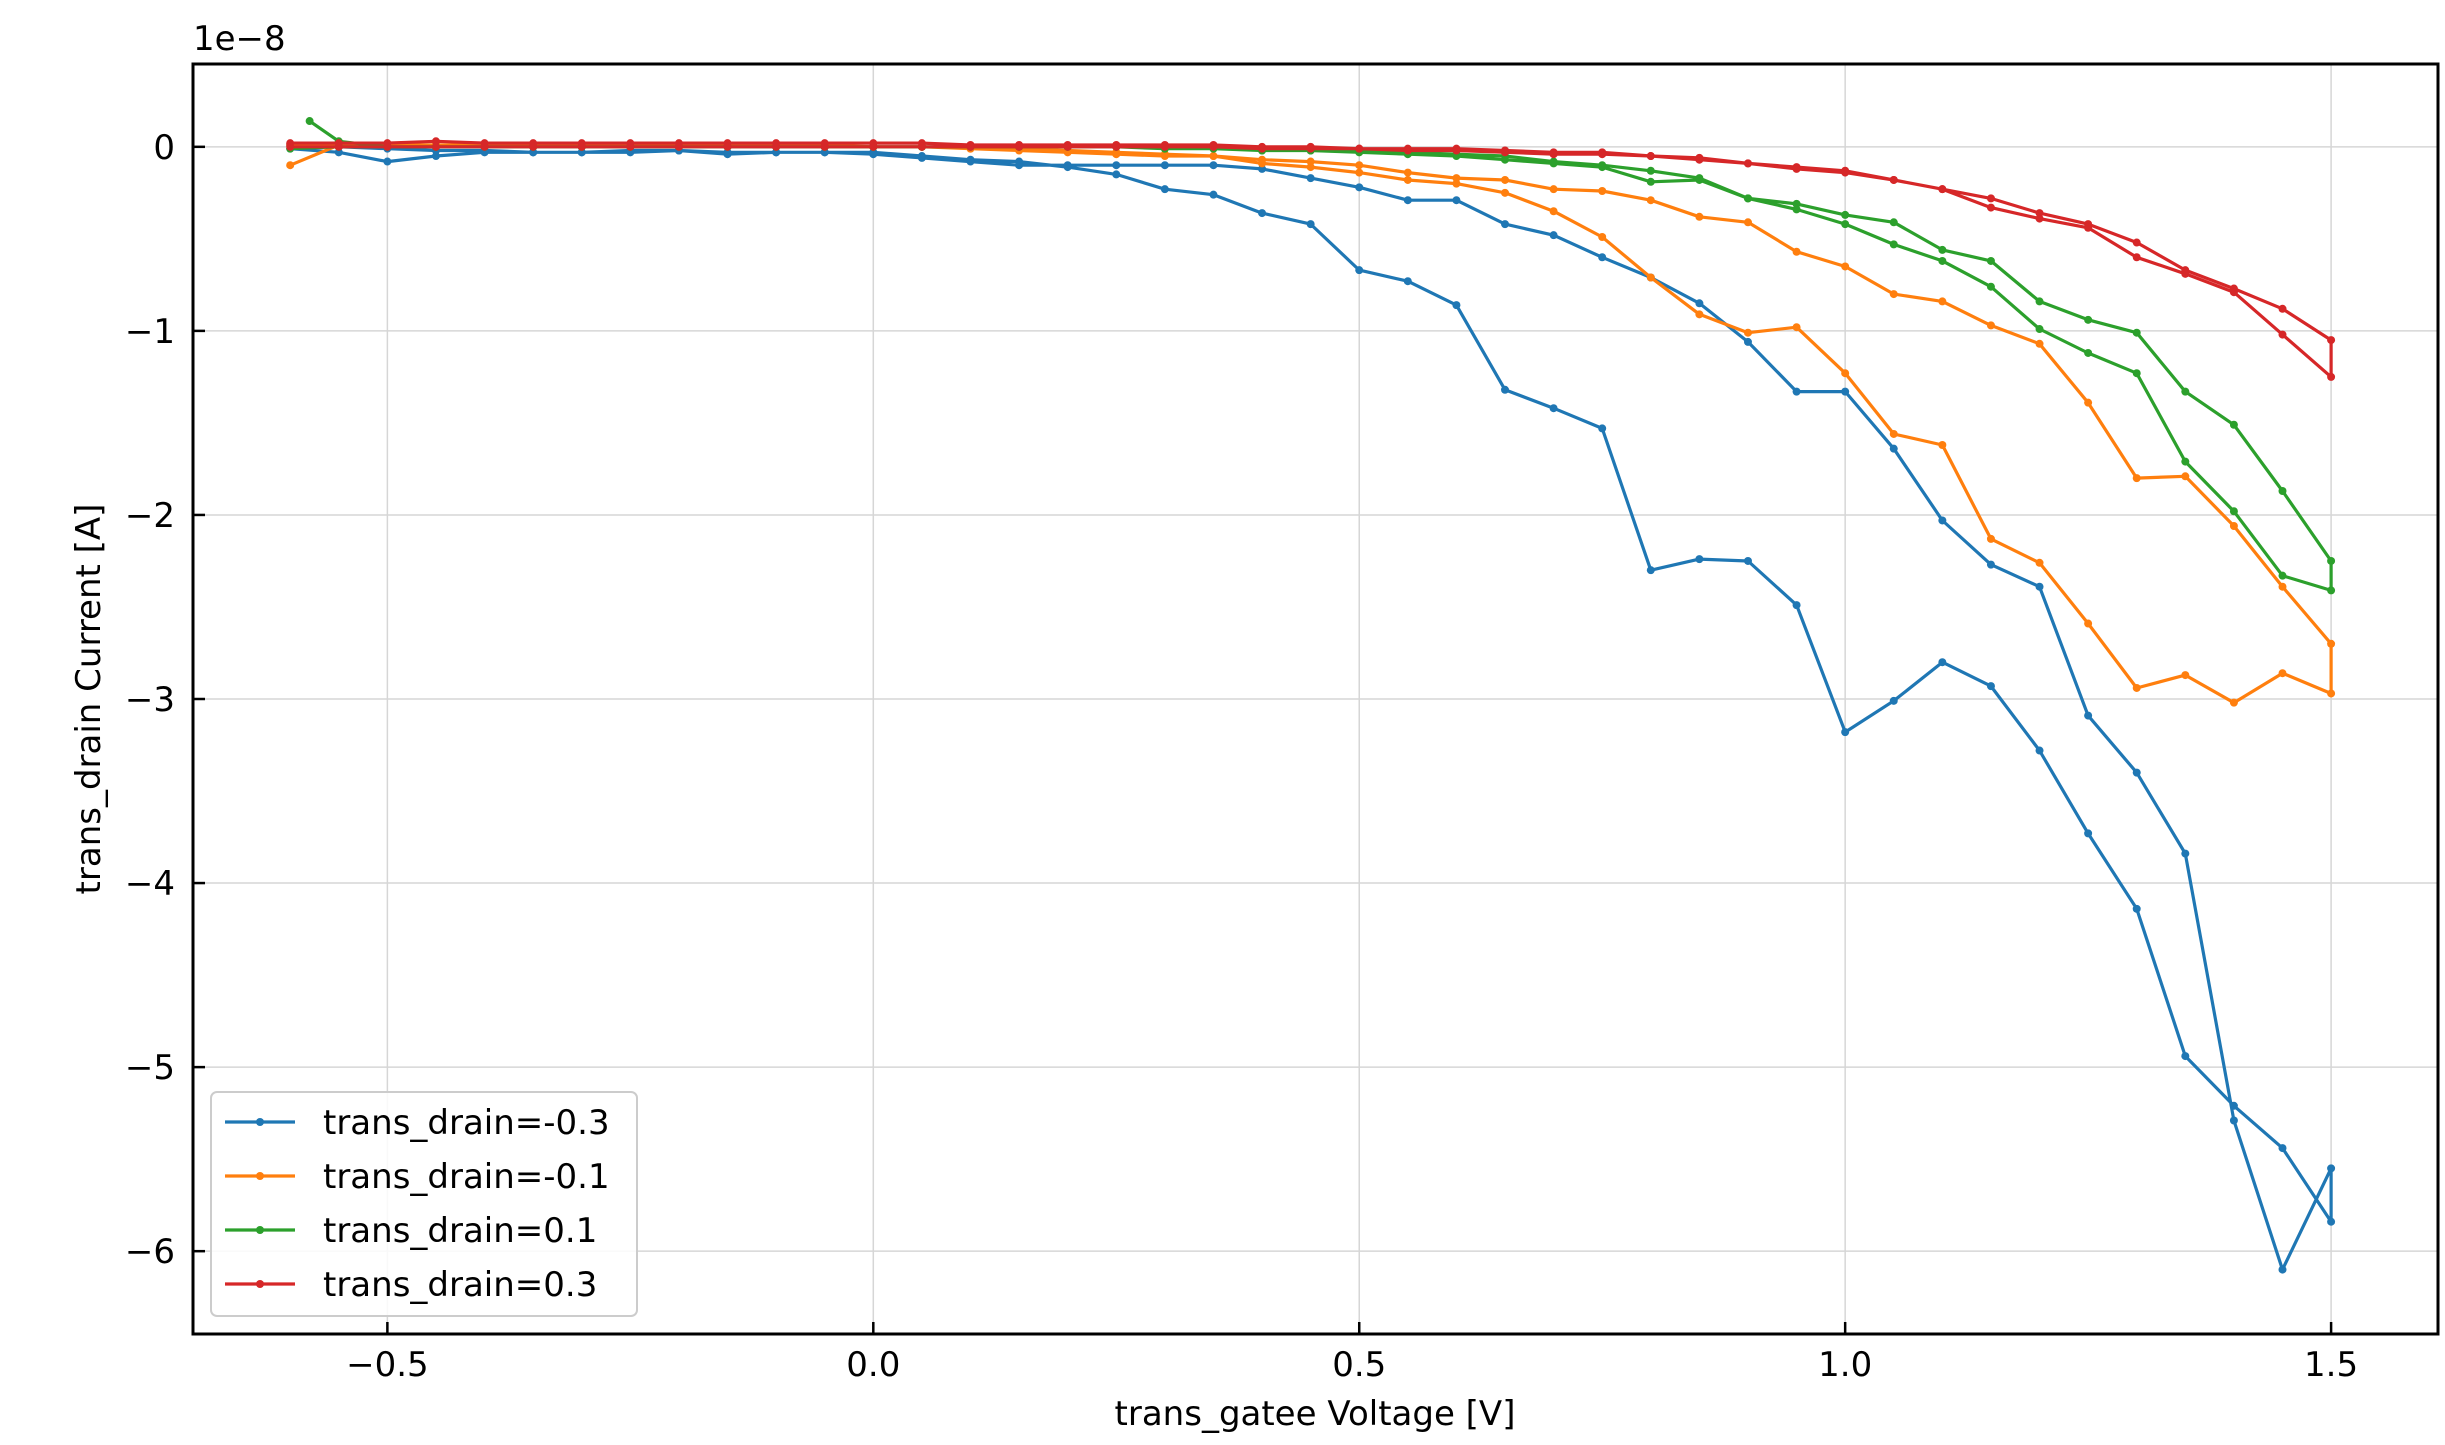 This screenshot has width=2445, height=1445. I want to click on y-tick-label: −6, so click(150, 1252).